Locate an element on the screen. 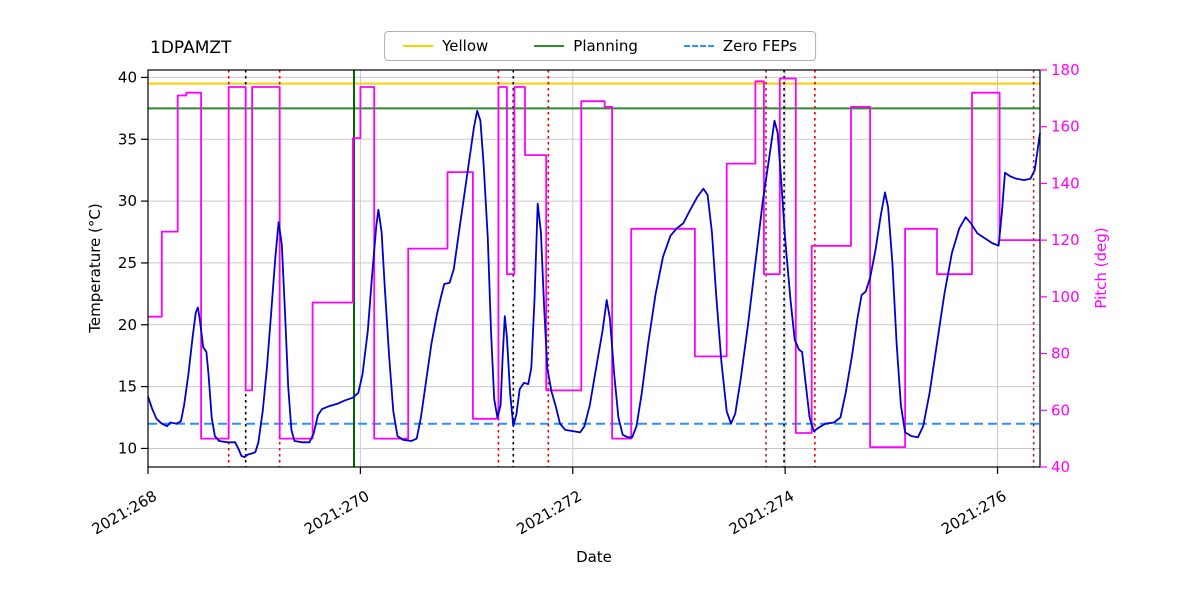 This screenshot has height=600, width=1200. y-tick-label-right: 40 is located at coordinates (1060, 467).